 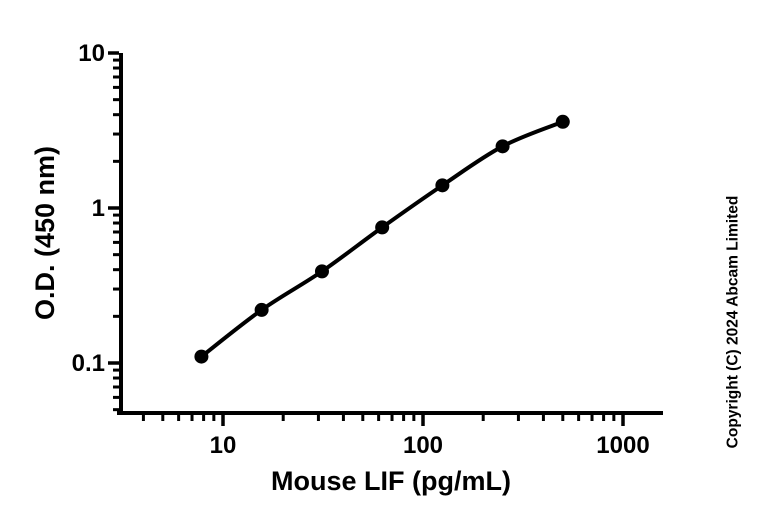 What do you see at coordinates (423, 445) in the screenshot?
I see `x-tick-label: 100` at bounding box center [423, 445].